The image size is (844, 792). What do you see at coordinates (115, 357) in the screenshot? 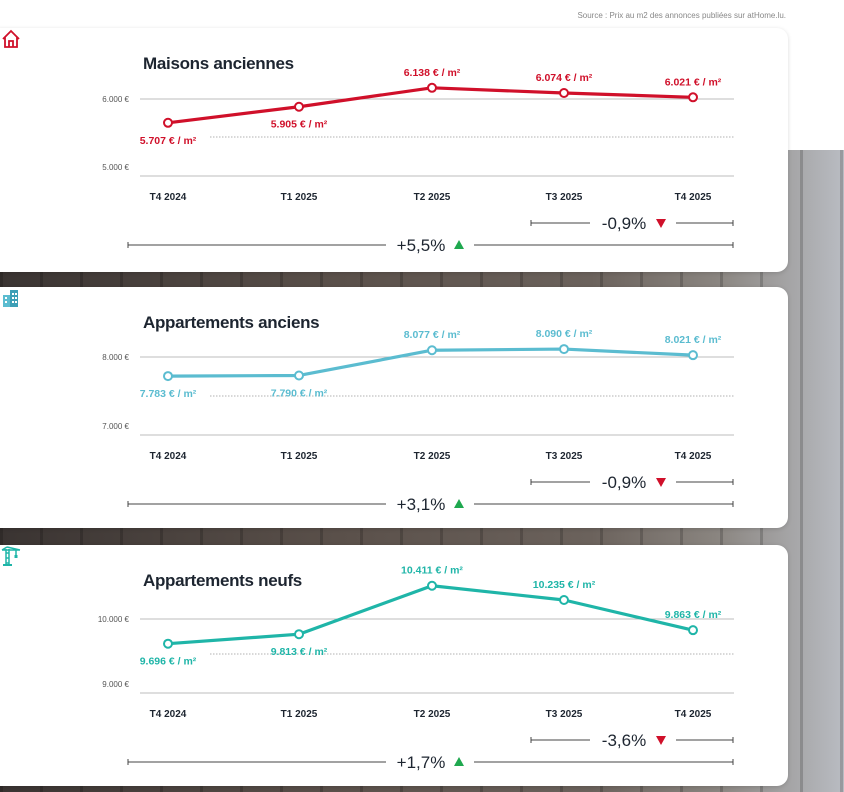
I see `y-tick-label: 8.000 €` at bounding box center [115, 357].